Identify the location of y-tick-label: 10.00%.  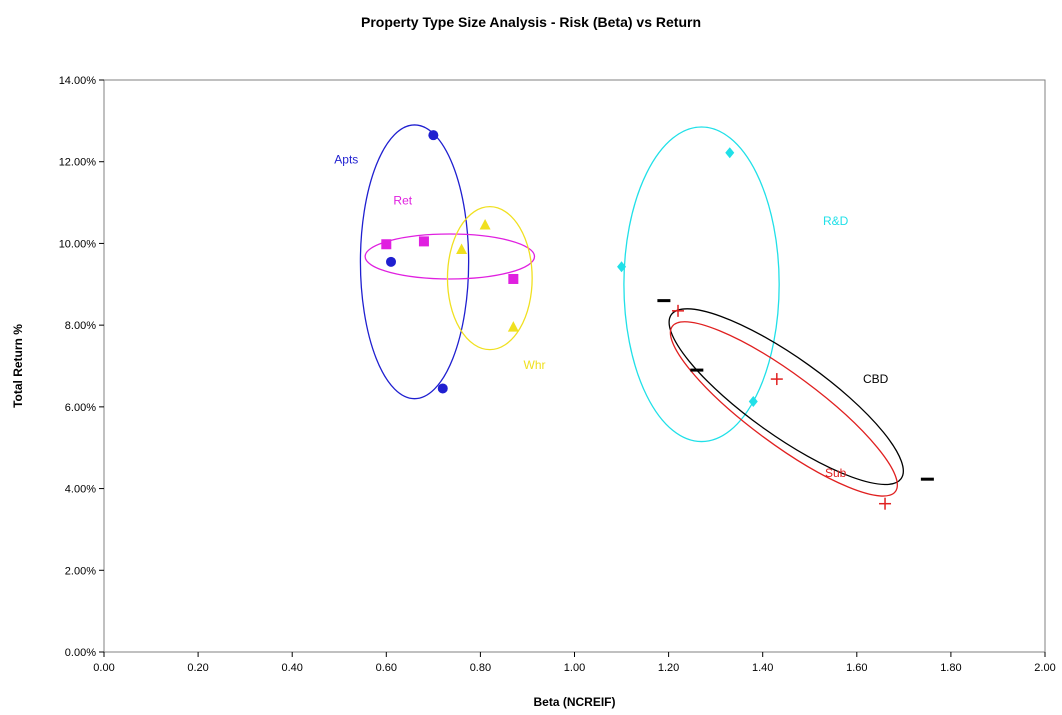
(78, 244).